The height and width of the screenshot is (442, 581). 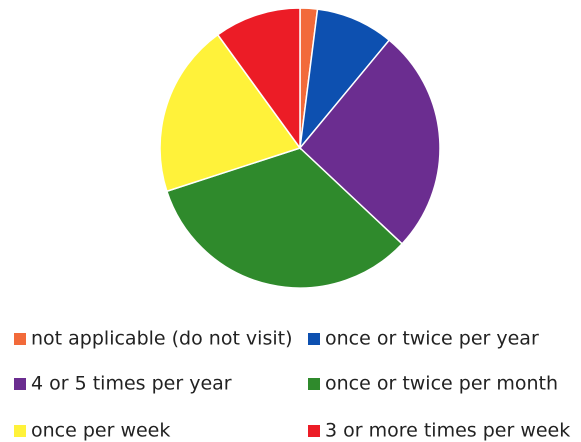 What do you see at coordinates (131, 384) in the screenshot?
I see `legend-label: 4 or 5 times per year` at bounding box center [131, 384].